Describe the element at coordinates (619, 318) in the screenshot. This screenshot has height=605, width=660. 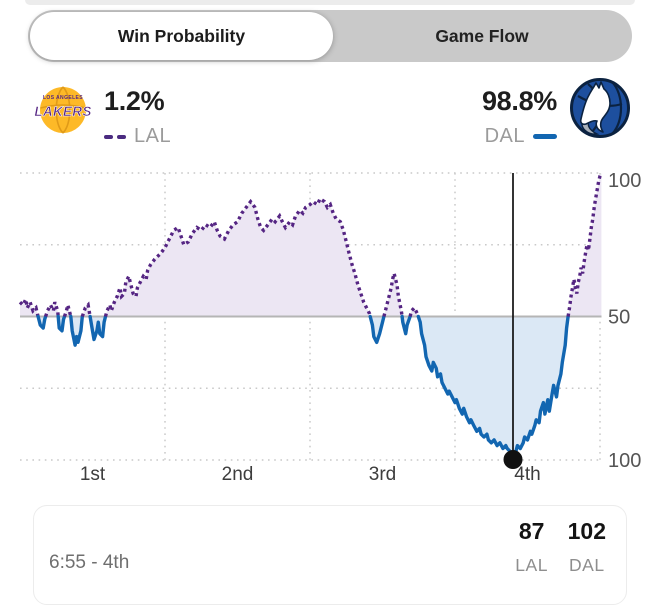
I see `y-axis-label: 50` at that location.